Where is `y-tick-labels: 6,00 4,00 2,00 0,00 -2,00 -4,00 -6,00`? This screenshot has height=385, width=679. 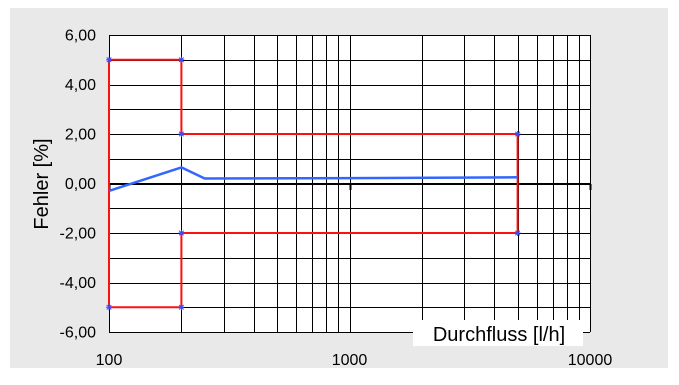 y-tick-labels: 6,00 4,00 2,00 0,00 -2,00 -4,00 -6,00 is located at coordinates (78, 185).